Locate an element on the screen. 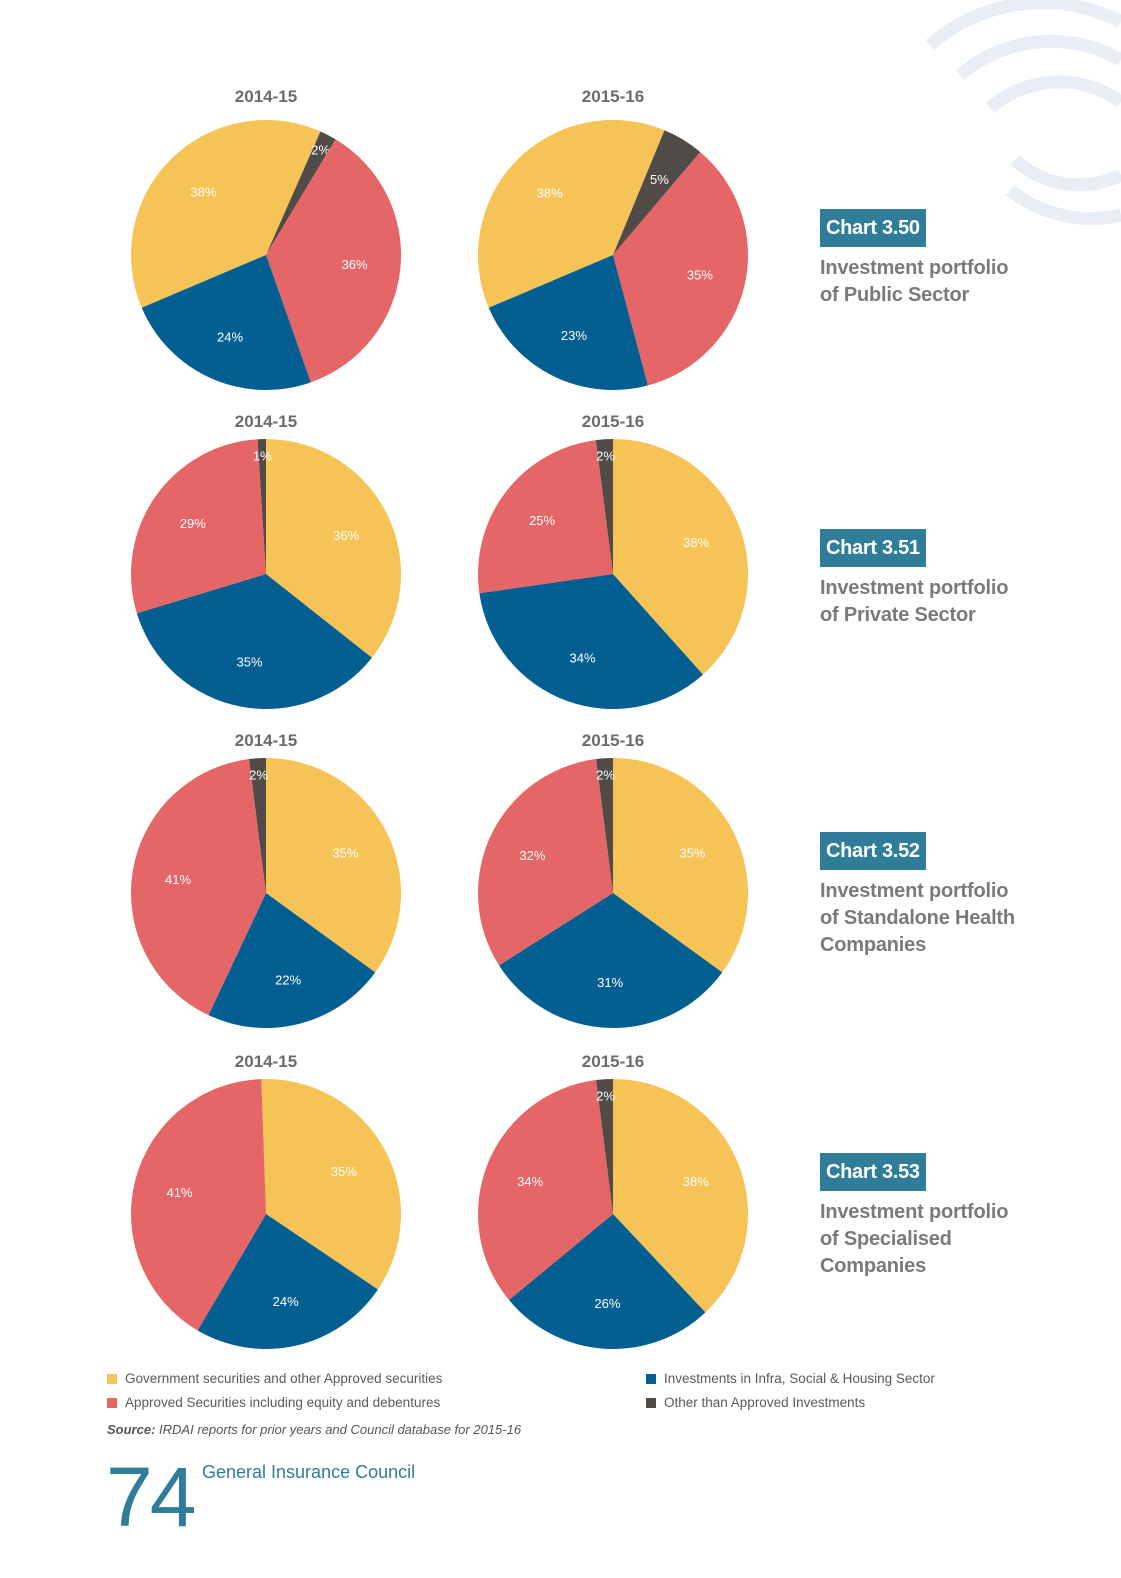 This screenshot has height=1578, width=1121. pie-label-351-2014-15-gov: 36% is located at coordinates (346, 535).